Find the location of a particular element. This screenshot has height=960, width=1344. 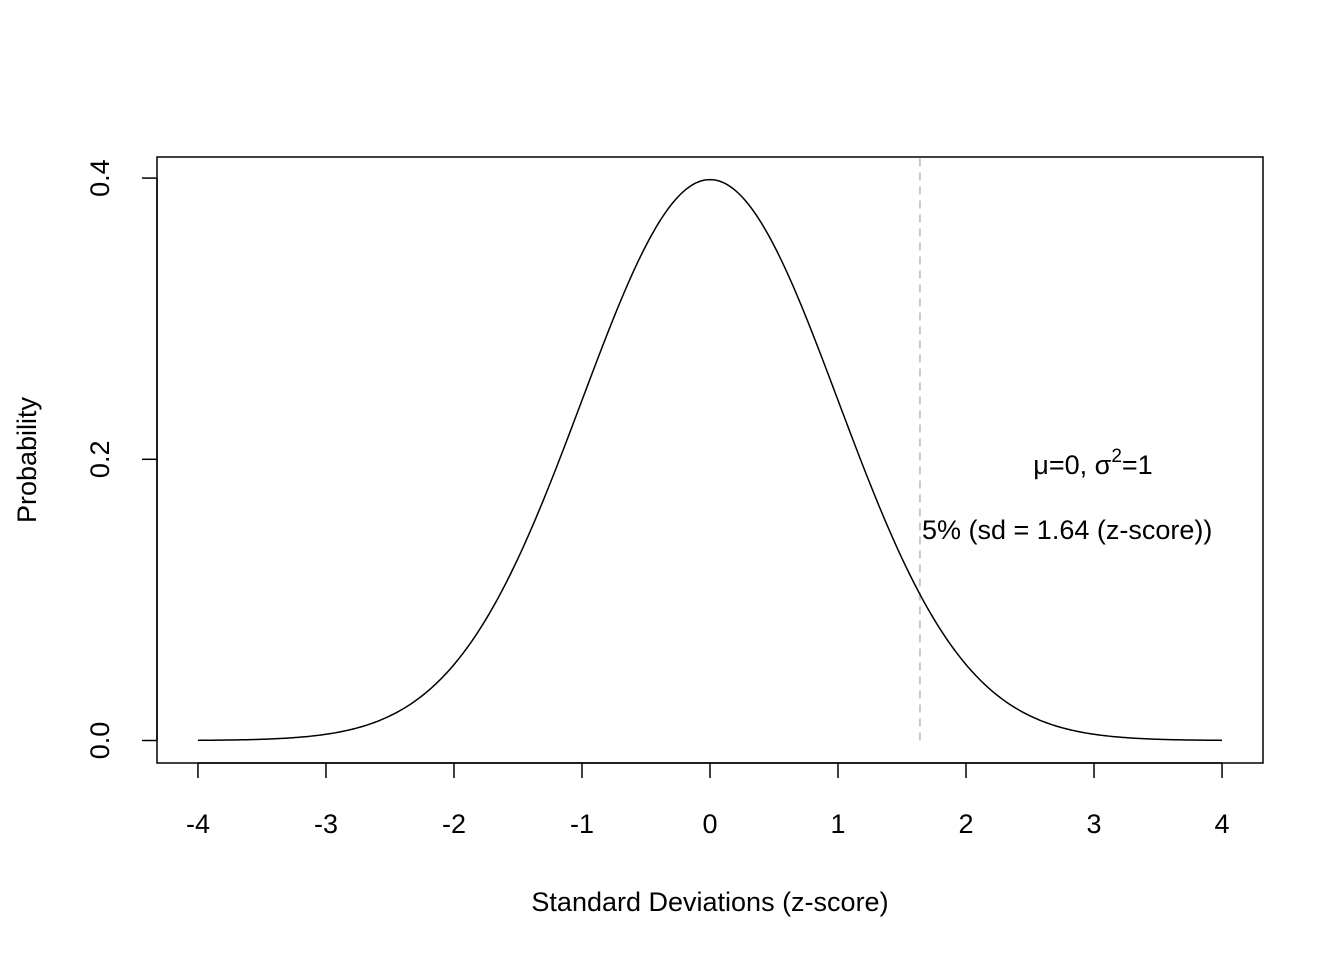

cutoff-annotation: 5% (sd = 1.64 (z-score)) is located at coordinates (1067, 530).